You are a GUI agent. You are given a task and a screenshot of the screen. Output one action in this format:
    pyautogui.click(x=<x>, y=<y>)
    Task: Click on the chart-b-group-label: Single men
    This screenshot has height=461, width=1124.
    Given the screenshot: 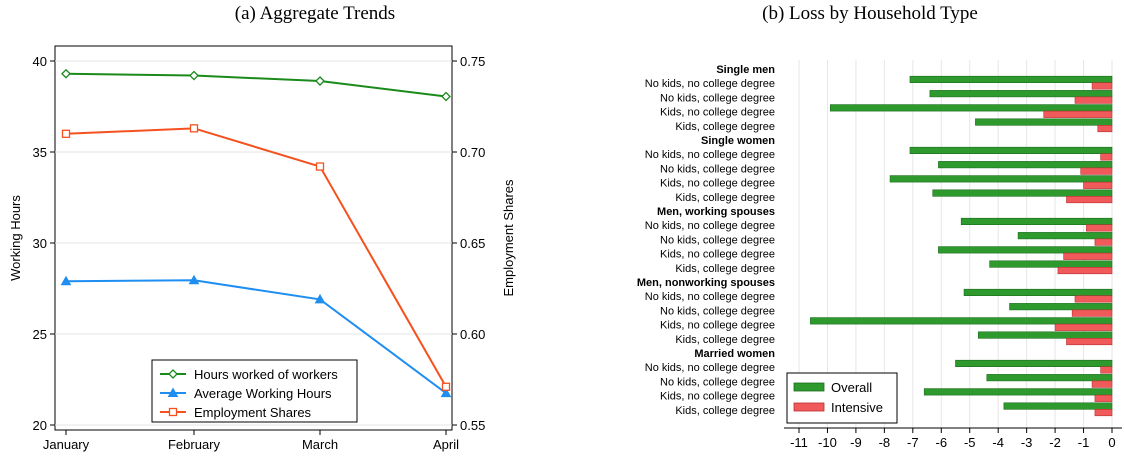 What is the action you would take?
    pyautogui.click(x=745, y=70)
    